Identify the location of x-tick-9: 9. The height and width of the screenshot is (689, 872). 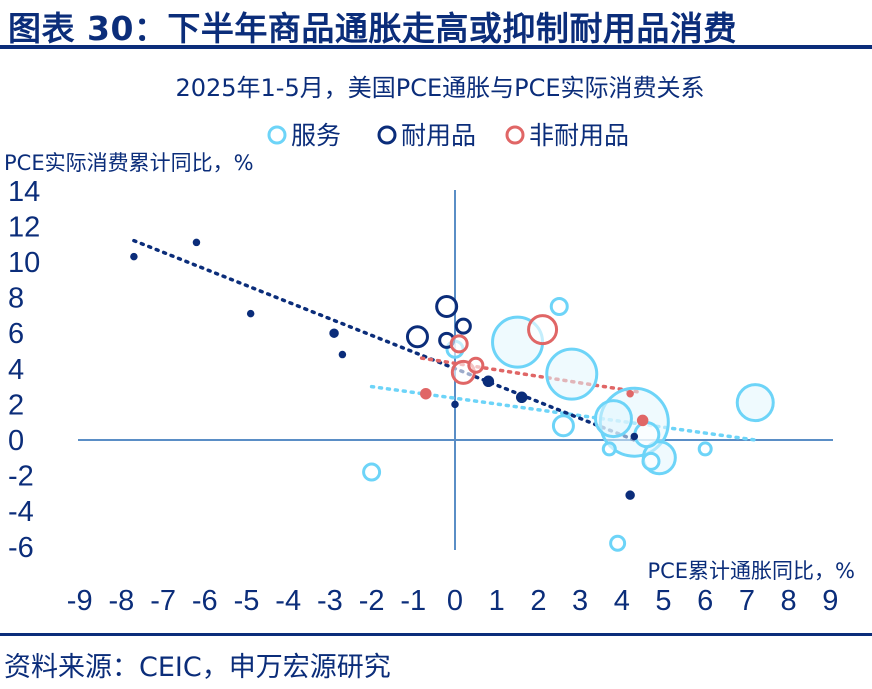
(830, 601).